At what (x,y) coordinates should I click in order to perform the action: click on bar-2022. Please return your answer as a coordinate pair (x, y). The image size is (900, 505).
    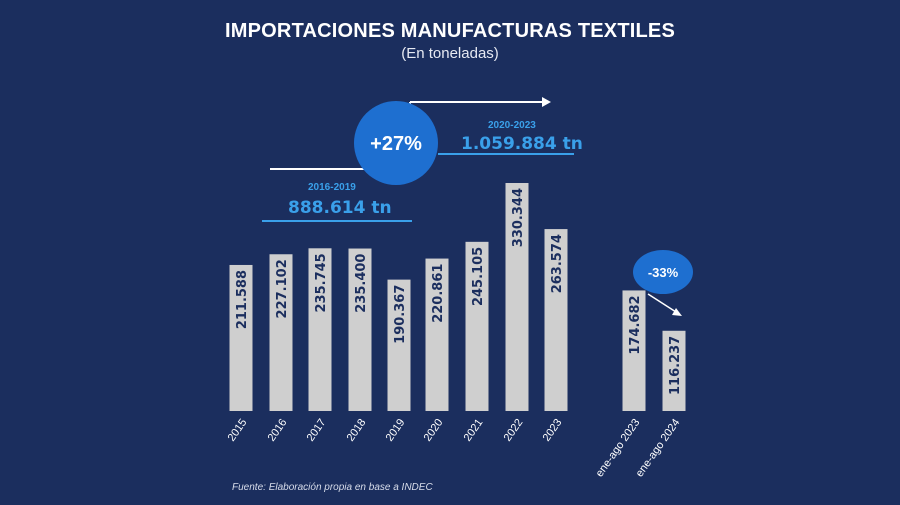
    Looking at the image, I should click on (517, 297).